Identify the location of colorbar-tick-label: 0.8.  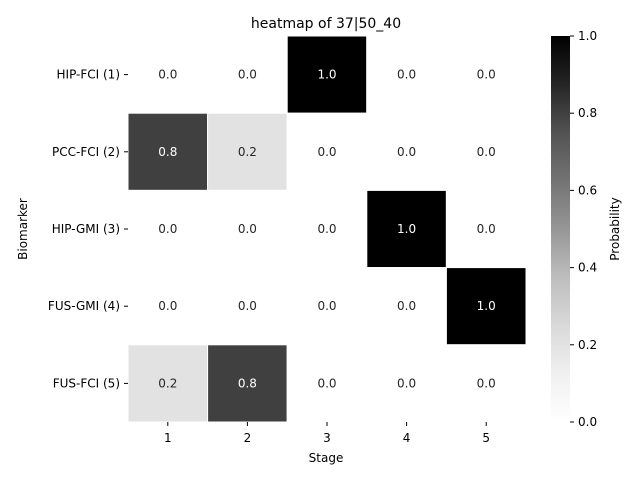
(587, 113).